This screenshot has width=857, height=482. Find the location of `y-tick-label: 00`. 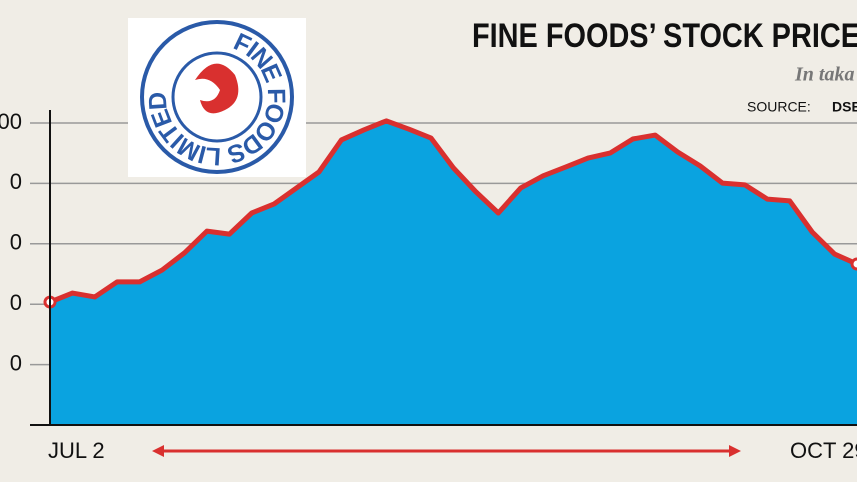

y-tick-label: 00 is located at coordinates (11, 121).